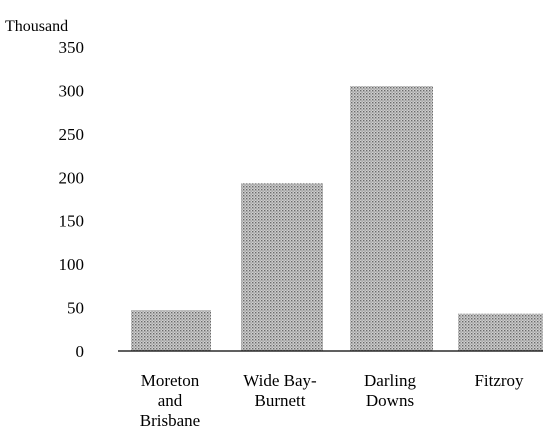  I want to click on x-category-label: Darling Downs, so click(390, 390).